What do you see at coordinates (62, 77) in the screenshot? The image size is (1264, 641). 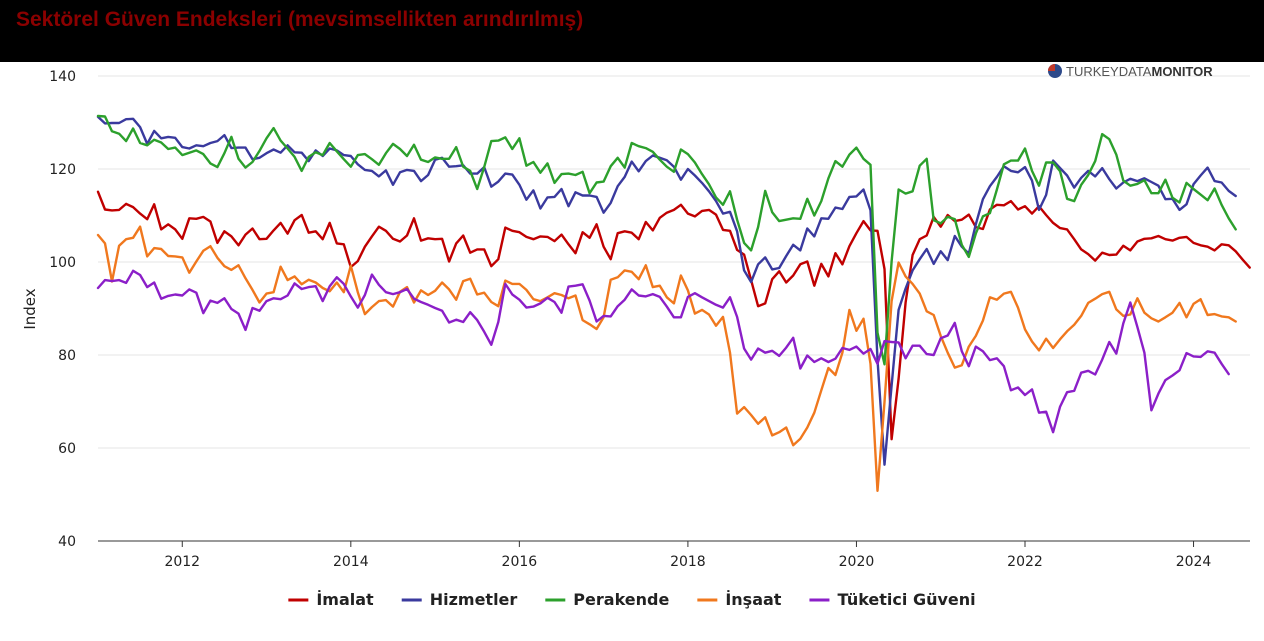 I see `y-tick-label: 140` at bounding box center [62, 77].